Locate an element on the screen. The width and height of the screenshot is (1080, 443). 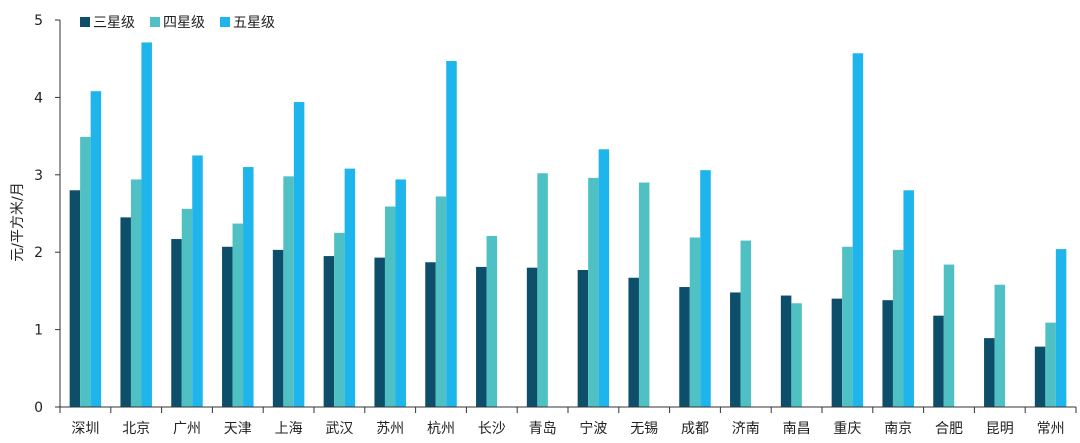
x-tick-label: 南京 is located at coordinates (898, 429).